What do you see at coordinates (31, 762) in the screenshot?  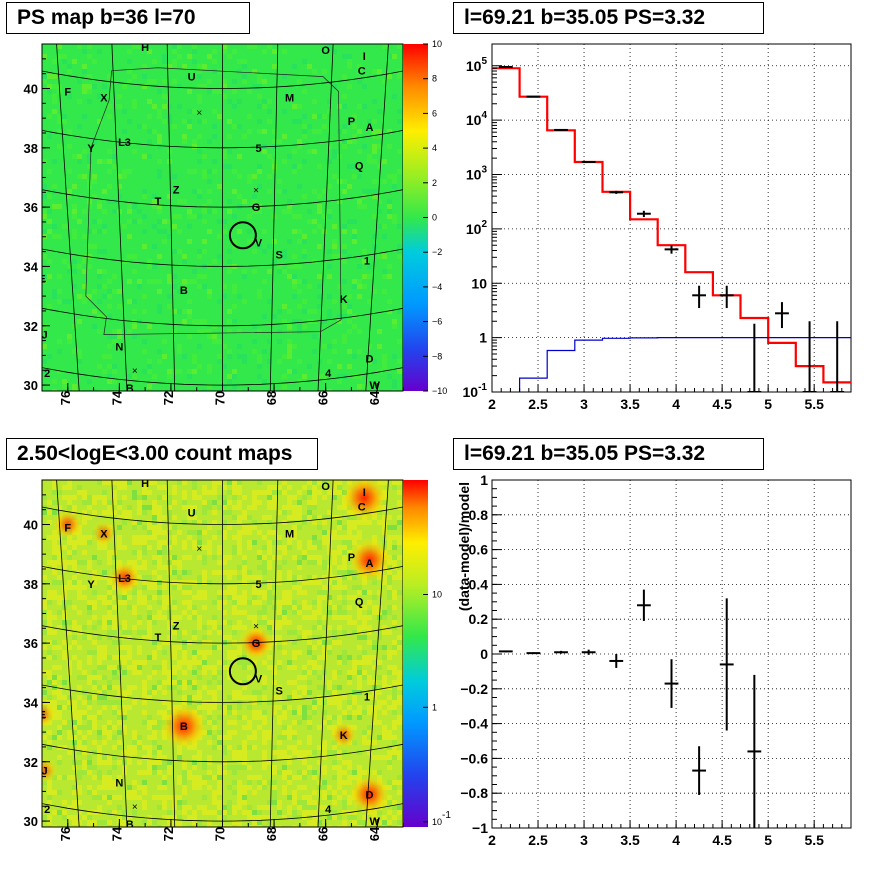 I see `y-tick-label: 32` at bounding box center [31, 762].